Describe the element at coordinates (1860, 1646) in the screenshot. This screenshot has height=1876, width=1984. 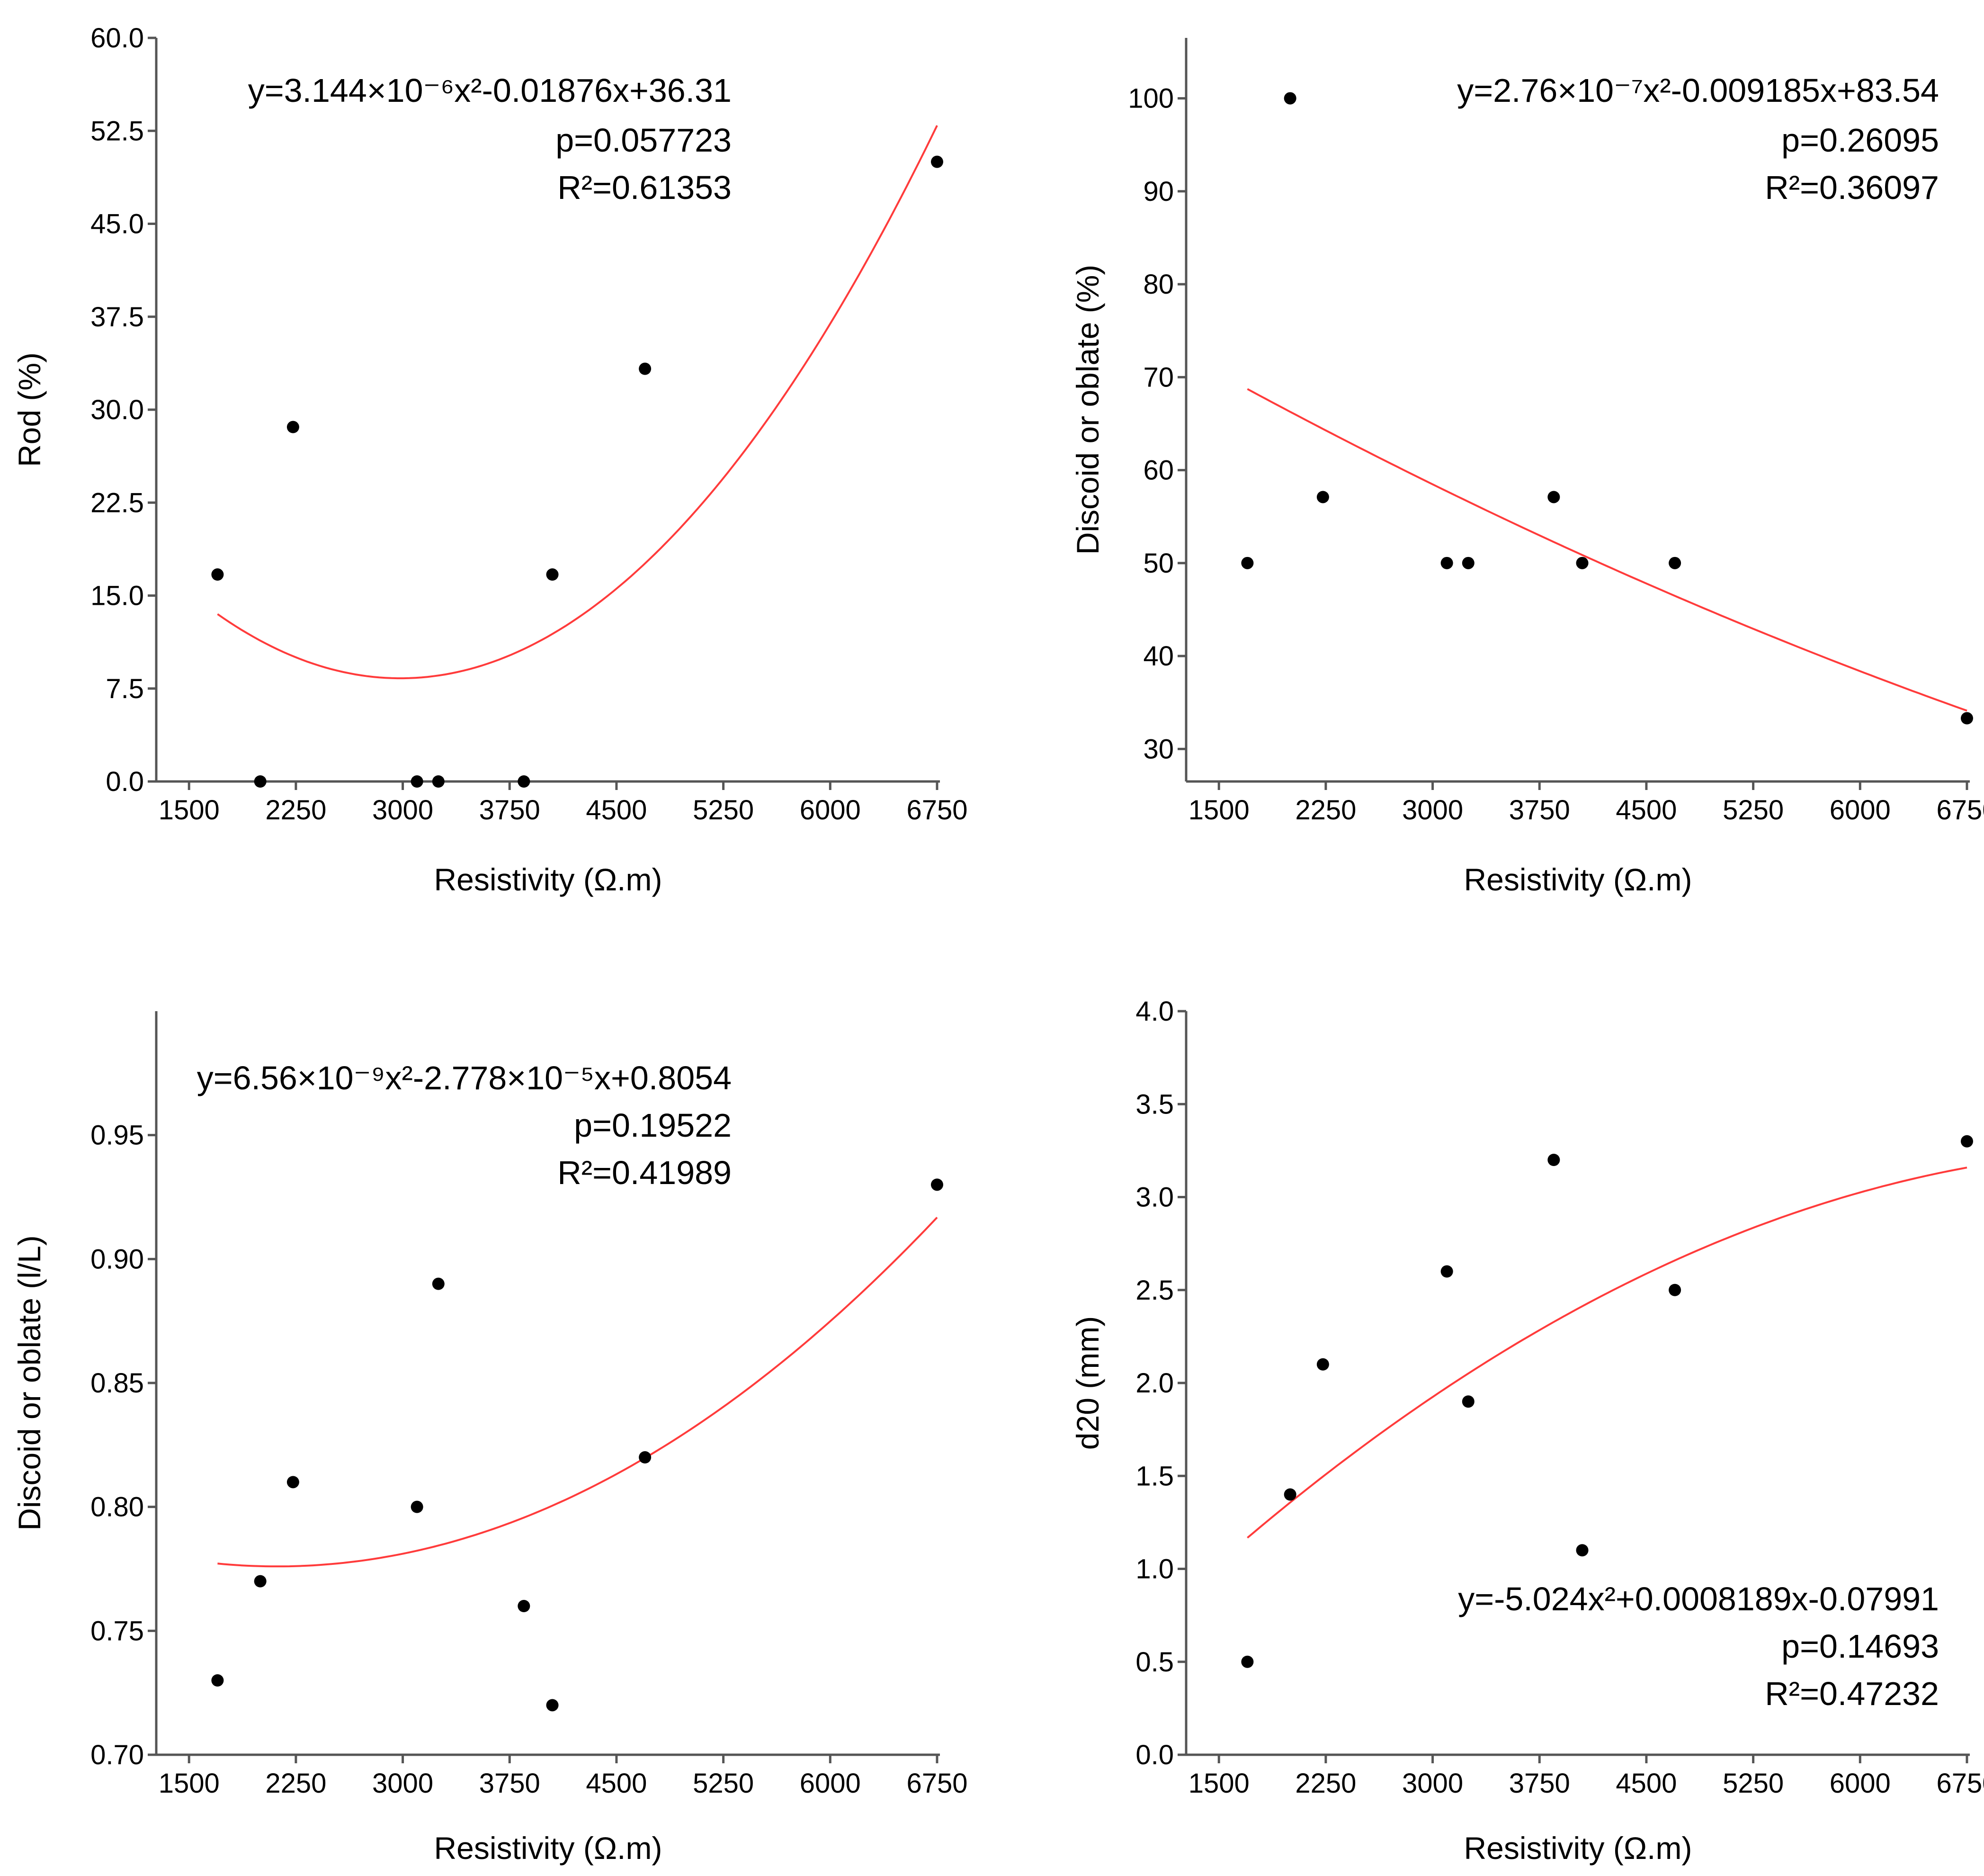
I see `annotation-p-value: p=0.14693` at that location.